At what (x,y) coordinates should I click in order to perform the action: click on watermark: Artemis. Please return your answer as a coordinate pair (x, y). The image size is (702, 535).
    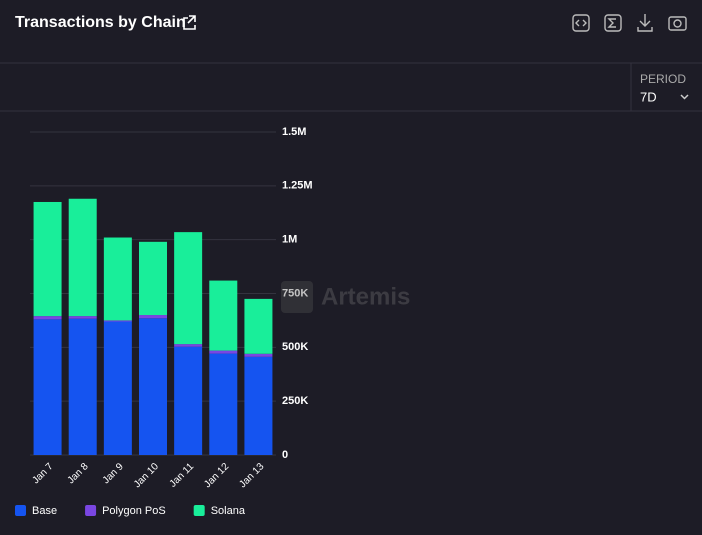
    Looking at the image, I should click on (345, 297).